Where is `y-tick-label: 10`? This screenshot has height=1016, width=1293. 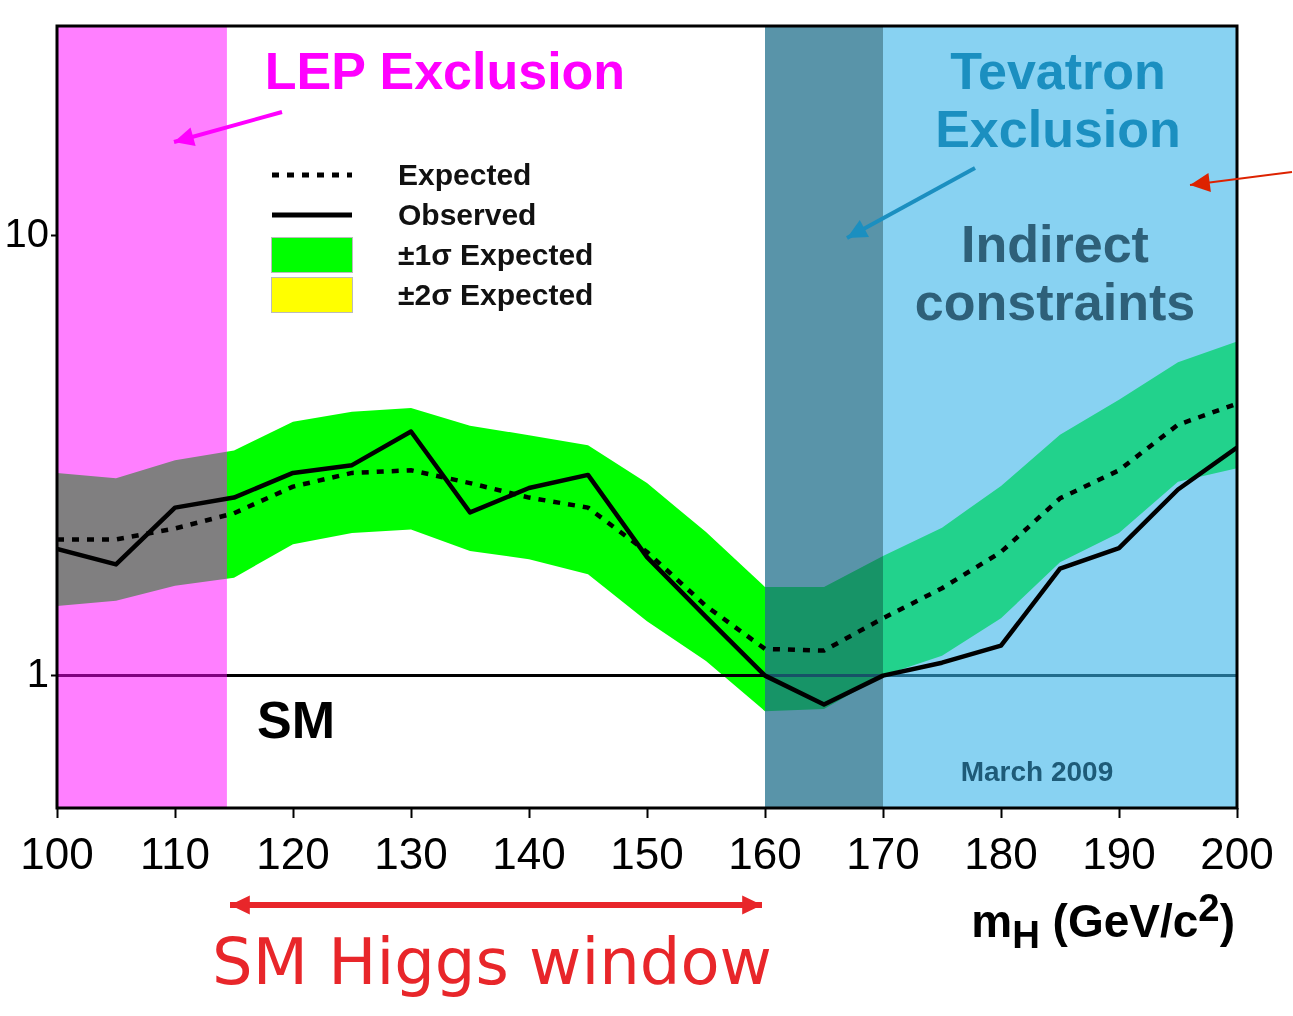 y-tick-label: 10 is located at coordinates (26, 232).